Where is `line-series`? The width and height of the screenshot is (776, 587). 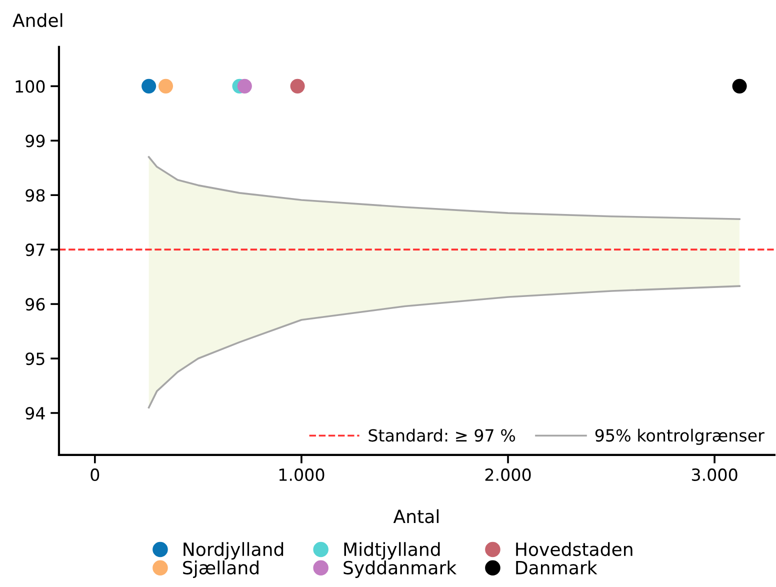 line-series is located at coordinates (444, 188).